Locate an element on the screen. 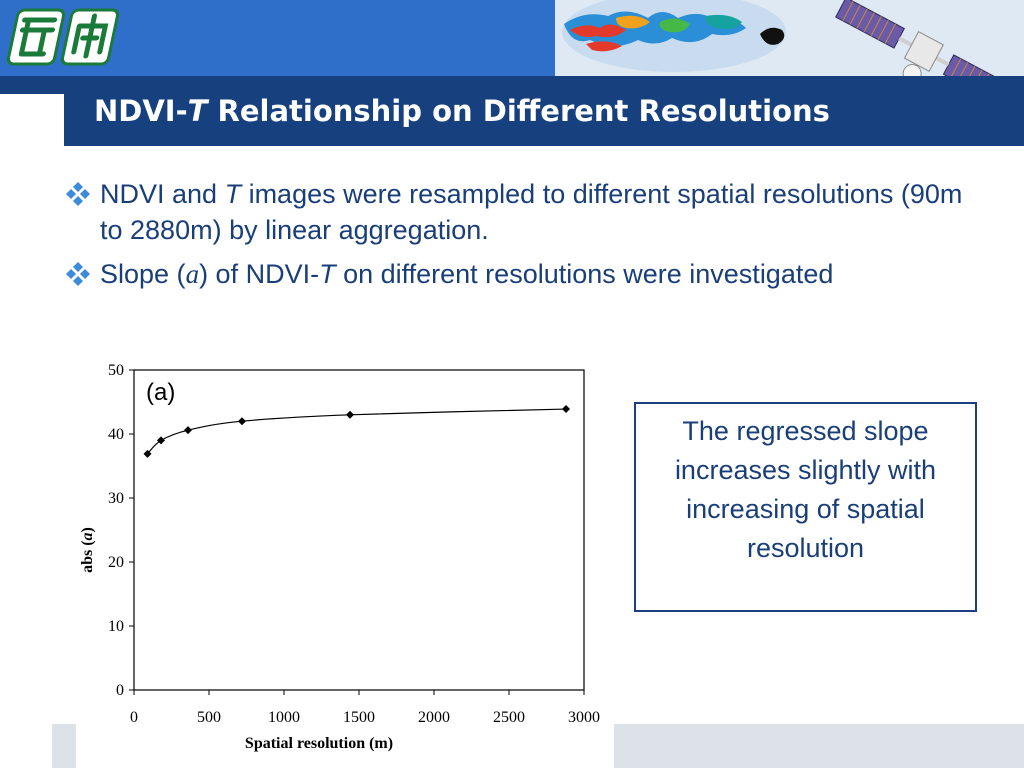 The width and height of the screenshot is (1024, 768). y-tick-label: 40 is located at coordinates (116, 434).